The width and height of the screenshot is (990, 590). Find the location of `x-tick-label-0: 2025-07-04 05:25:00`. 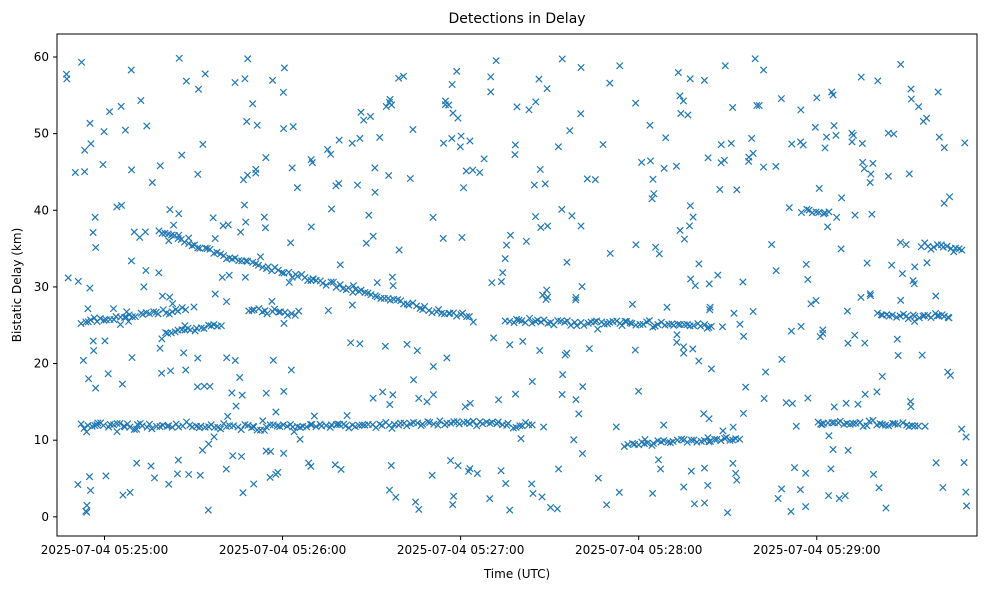

x-tick-label-0: 2025-07-04 05:25:00 is located at coordinates (104, 550).